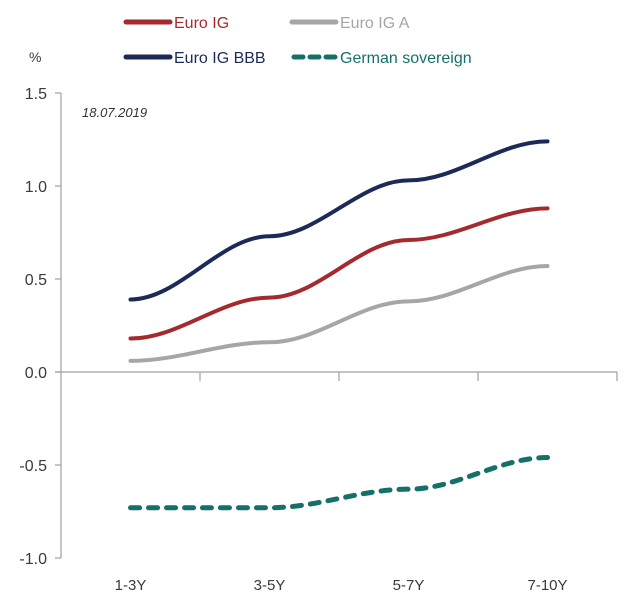  I want to click on x-tick-label: 5-7Y, so click(409, 585).